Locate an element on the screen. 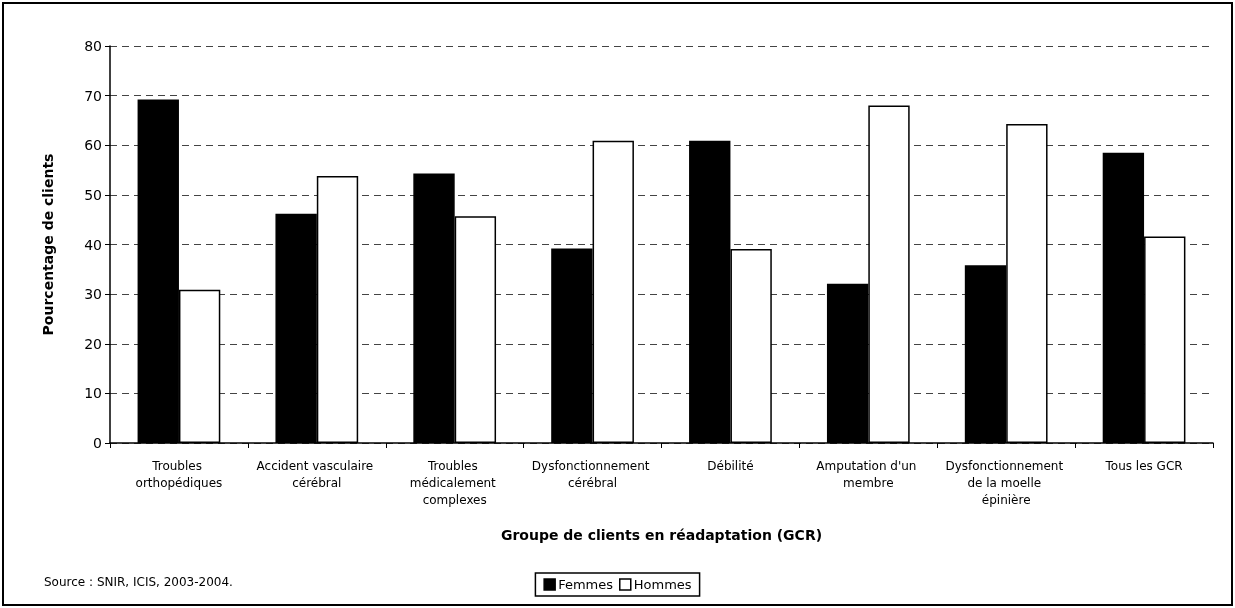 The image size is (1235, 608). x-tick-label: Tous les GCR is located at coordinates (1143, 465).